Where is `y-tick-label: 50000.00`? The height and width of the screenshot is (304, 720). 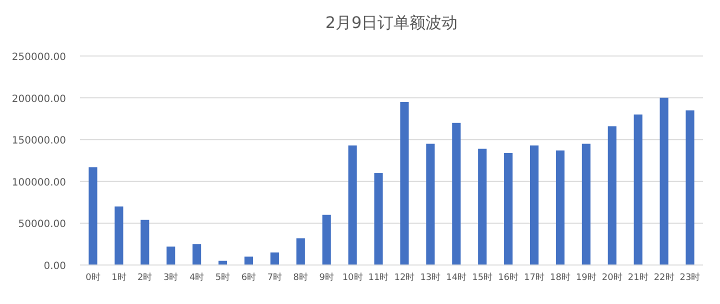
y-tick-label: 50000.00 is located at coordinates (42, 224).